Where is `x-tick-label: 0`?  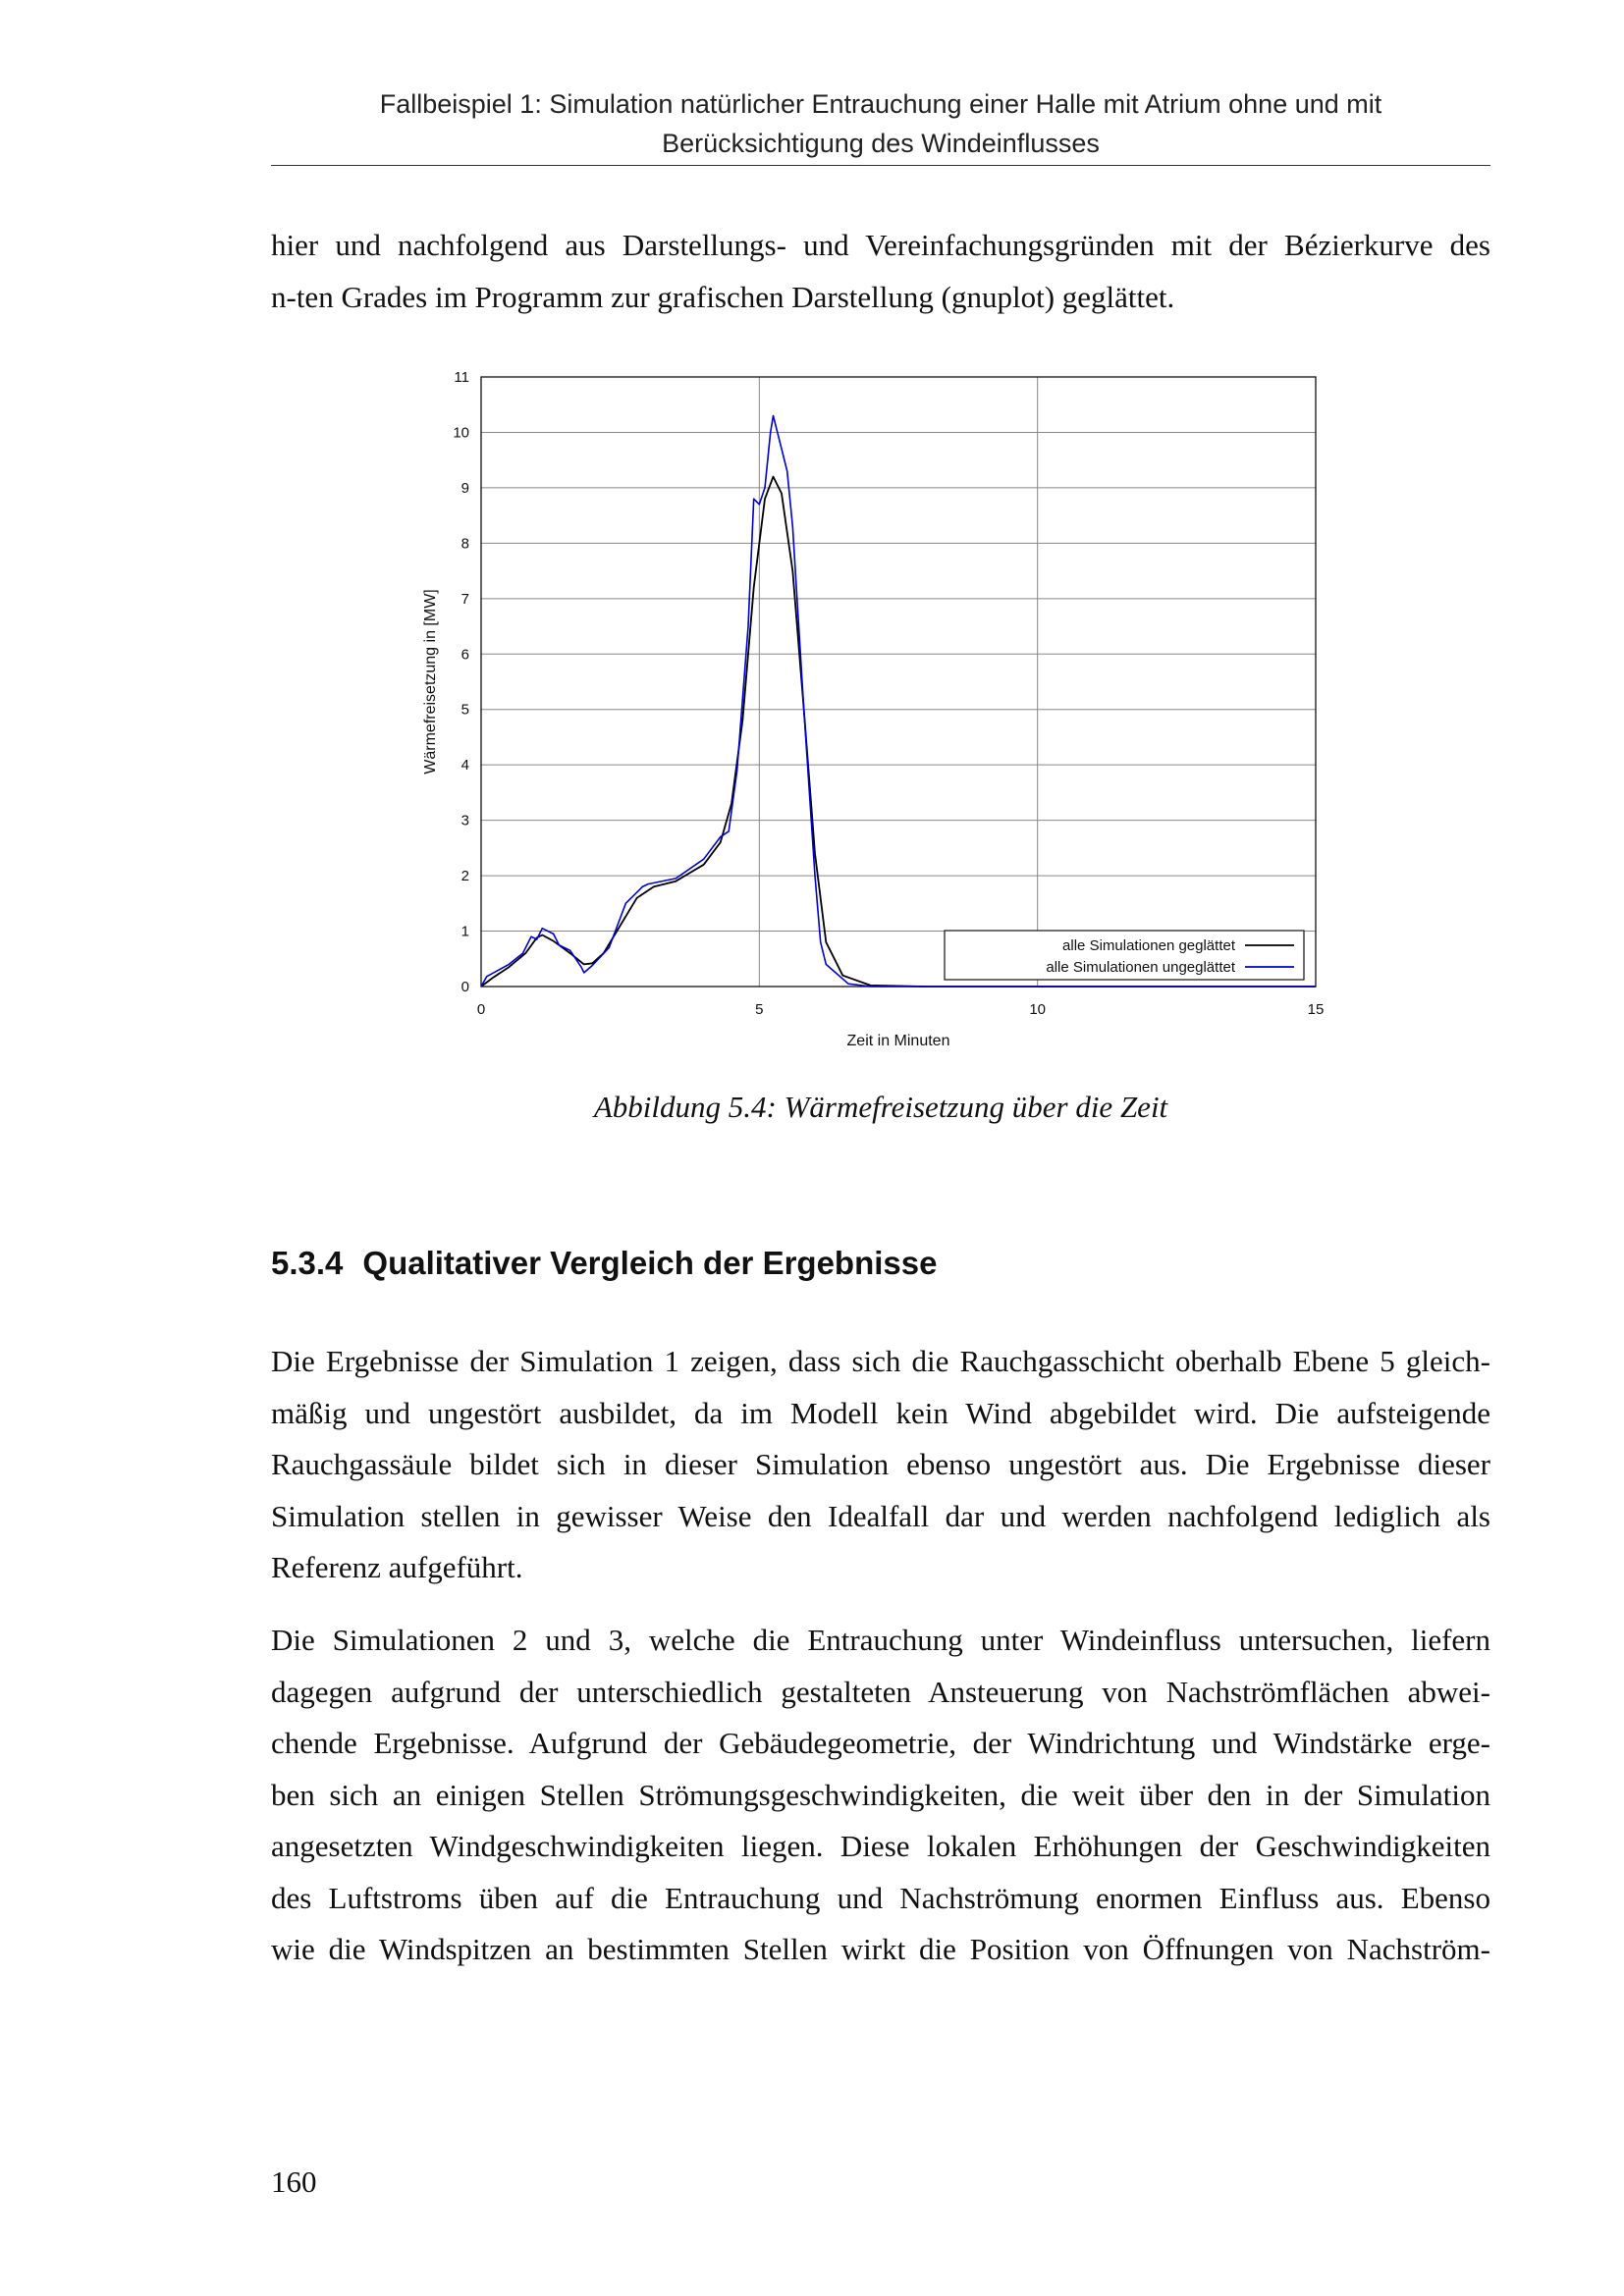
x-tick-label: 0 is located at coordinates (481, 1009).